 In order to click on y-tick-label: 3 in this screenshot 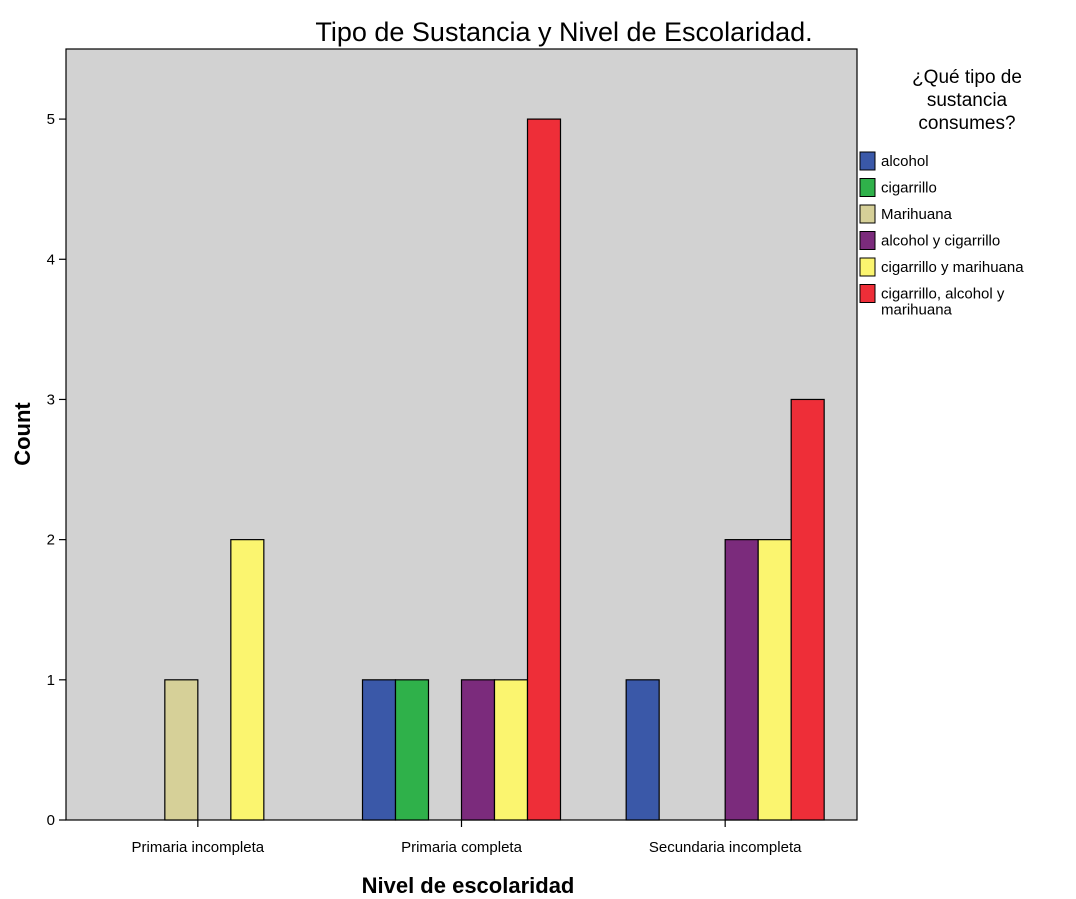, I will do `click(51, 399)`.